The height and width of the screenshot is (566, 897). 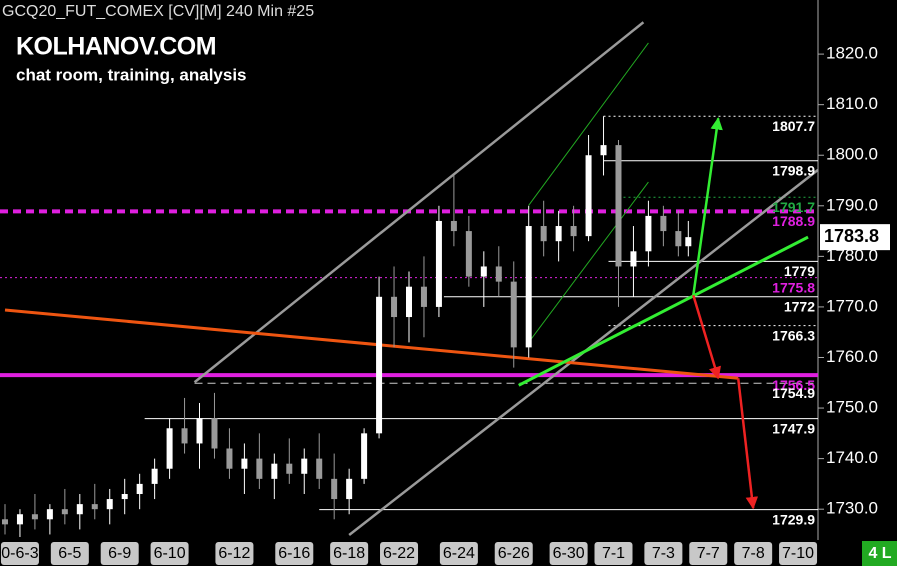 I want to click on x-tick-label: 6-10, so click(x=170, y=553).